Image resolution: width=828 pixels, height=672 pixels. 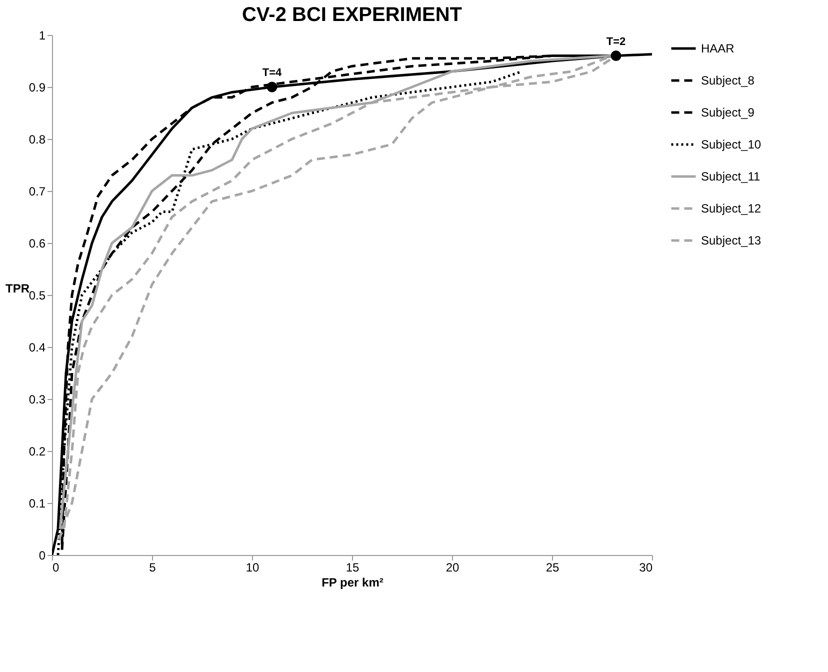 What do you see at coordinates (728, 81) in the screenshot?
I see `legend-label: Subject_8` at bounding box center [728, 81].